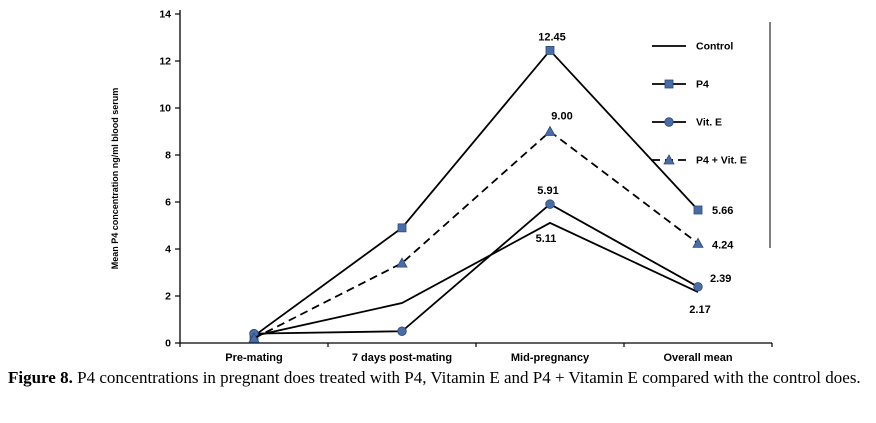 This screenshot has height=423, width=876. I want to click on y-tick-label: 4, so click(168, 250).